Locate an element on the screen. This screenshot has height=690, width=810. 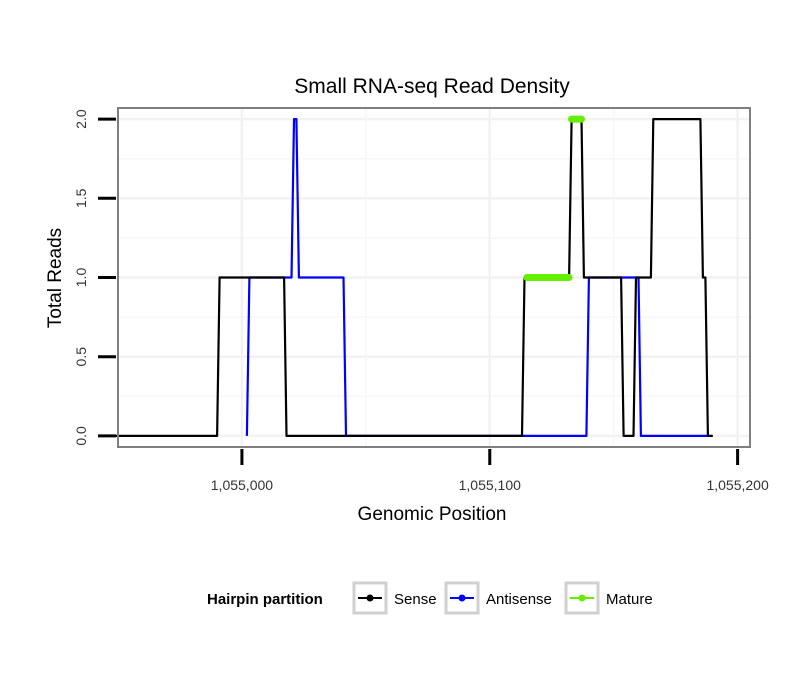
legend-title: Hairpin partition is located at coordinates (265, 599).